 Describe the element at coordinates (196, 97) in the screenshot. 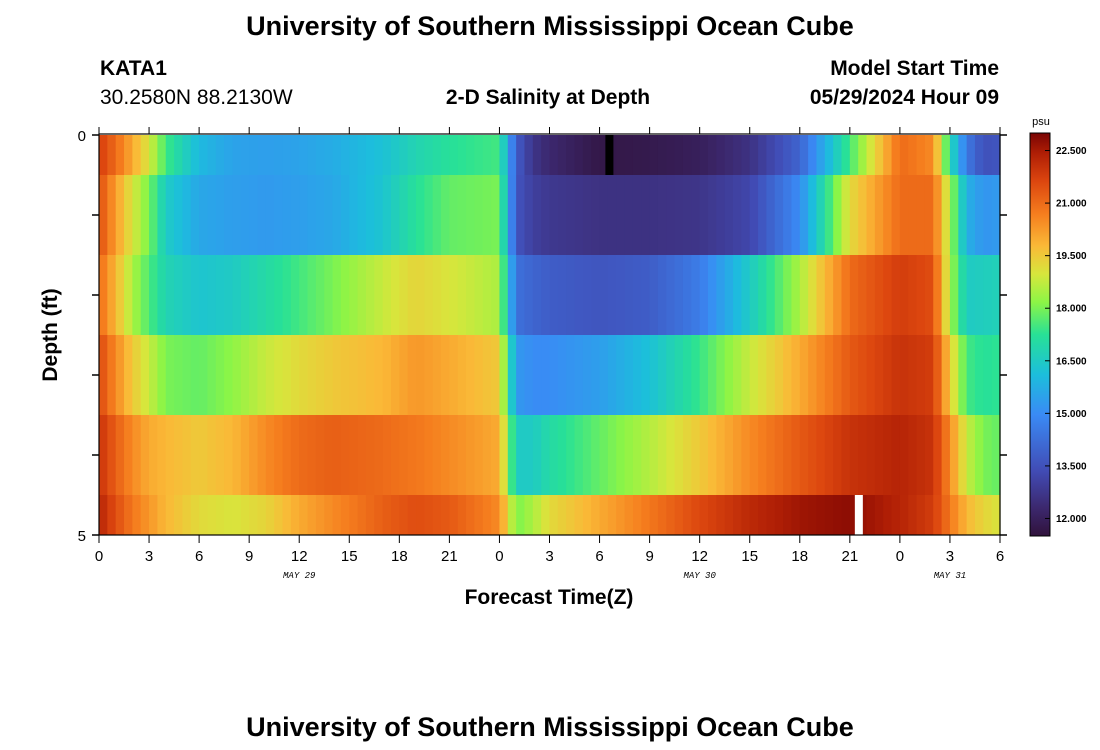

I see `station-coords: 30.2580N 88.2130W` at that location.